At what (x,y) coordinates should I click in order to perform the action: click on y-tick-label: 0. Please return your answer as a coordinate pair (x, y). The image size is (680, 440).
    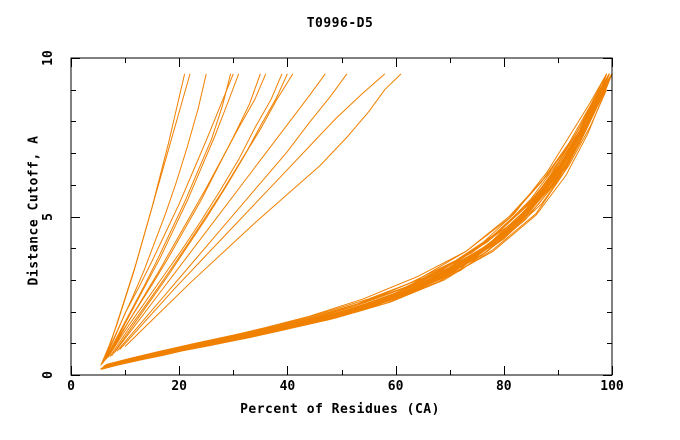
    Looking at the image, I should click on (48, 375).